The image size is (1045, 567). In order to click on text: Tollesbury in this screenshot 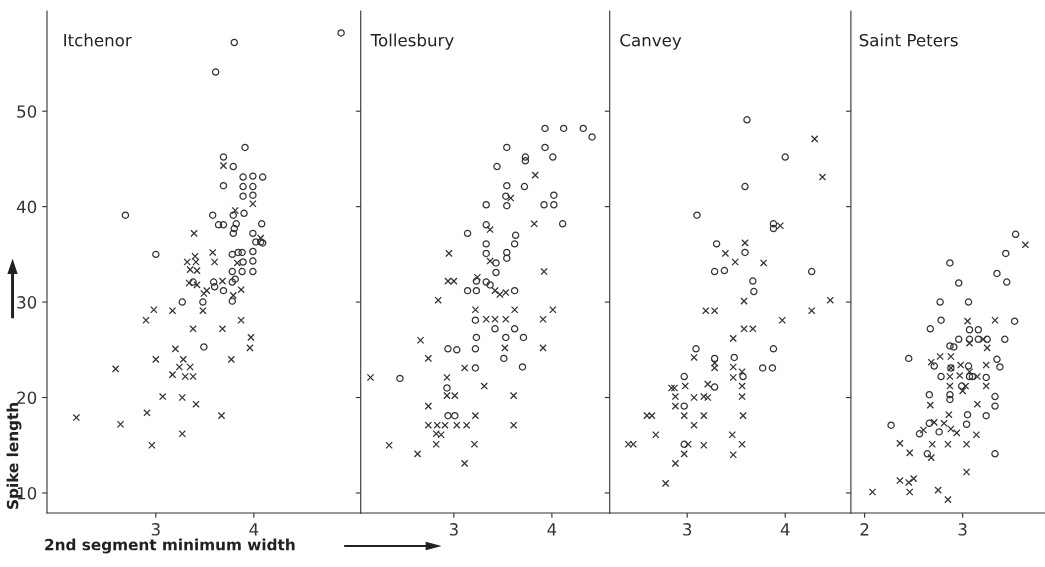, I will do `click(412, 41)`.